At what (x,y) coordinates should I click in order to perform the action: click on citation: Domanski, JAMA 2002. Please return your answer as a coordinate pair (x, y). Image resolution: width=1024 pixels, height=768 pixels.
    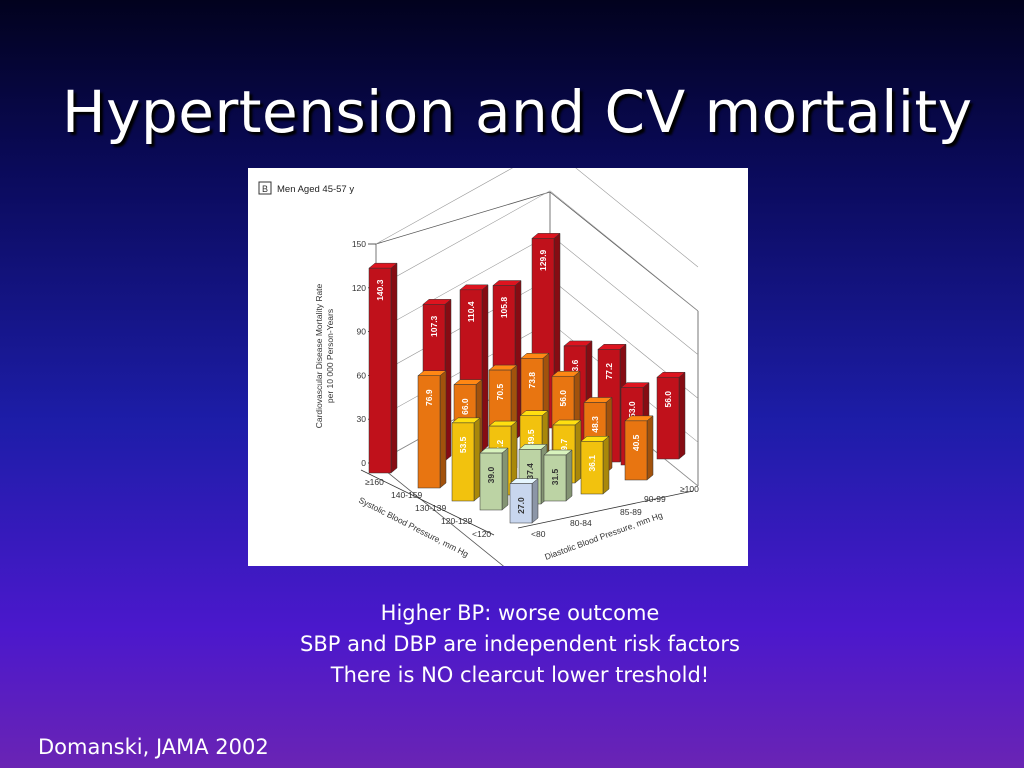
    Looking at the image, I should click on (153, 747).